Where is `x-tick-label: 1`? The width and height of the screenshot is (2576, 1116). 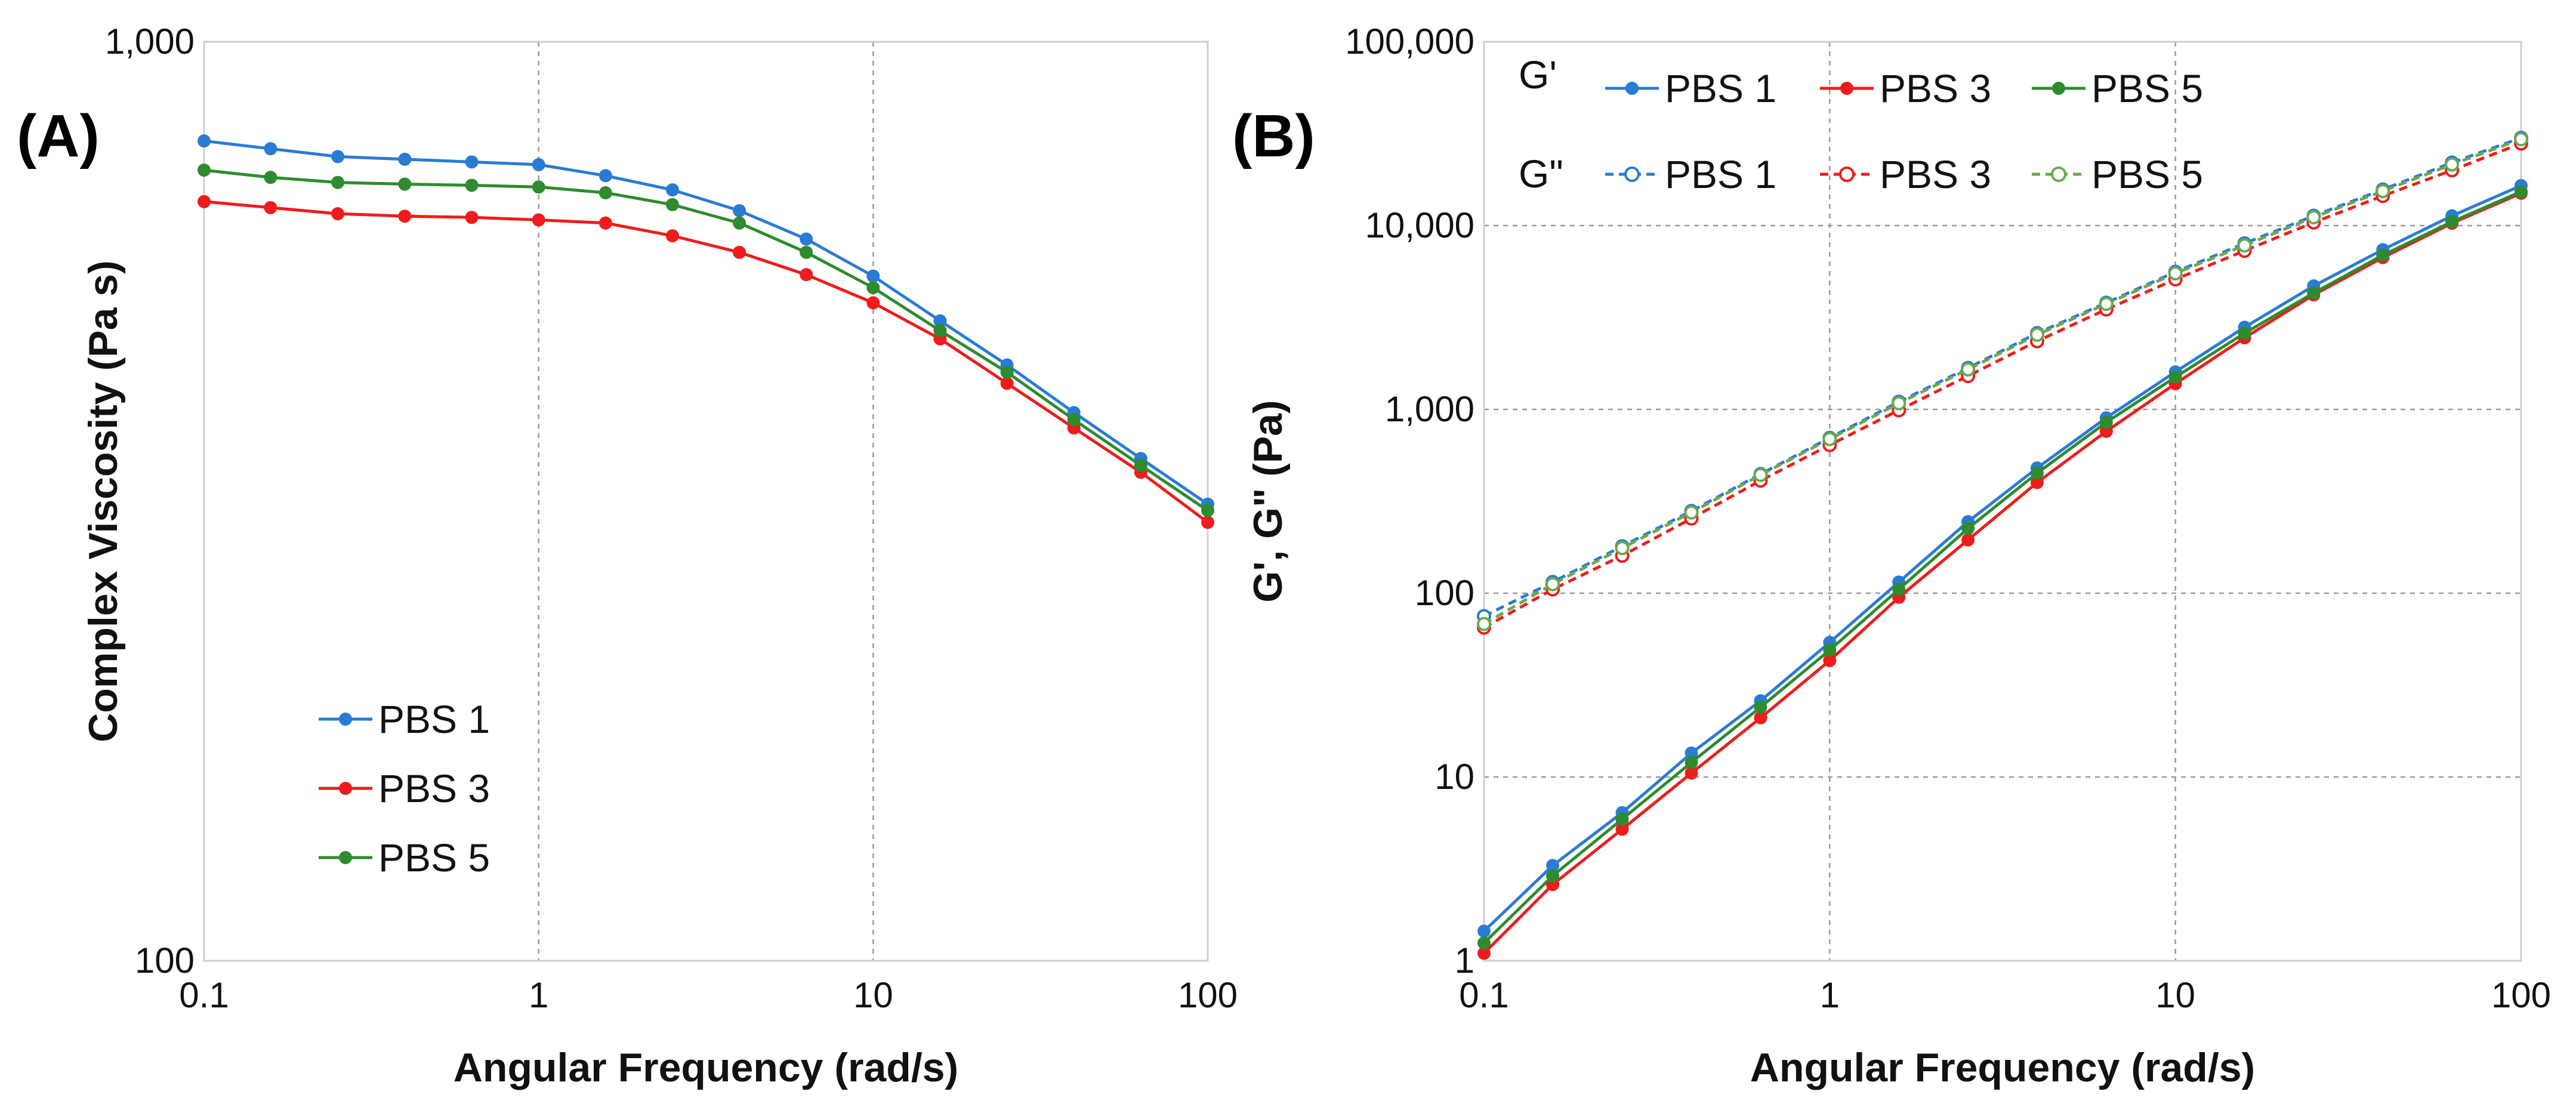 x-tick-label: 1 is located at coordinates (538, 995).